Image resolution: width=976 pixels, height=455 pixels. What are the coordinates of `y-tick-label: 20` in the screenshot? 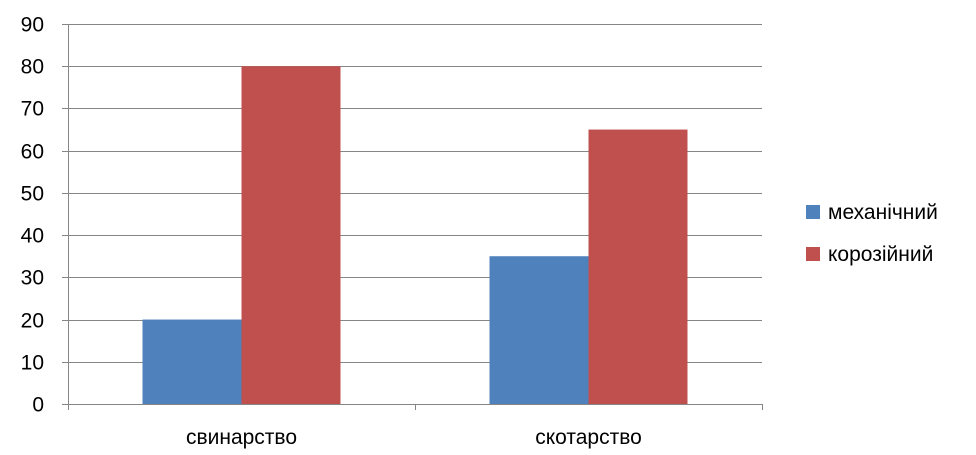 It's located at (32, 321).